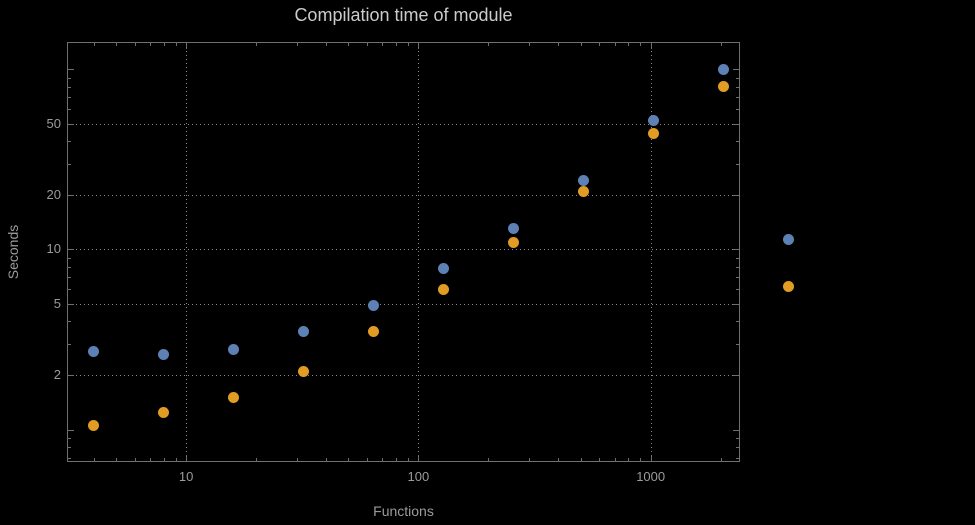 Image resolution: width=975 pixels, height=525 pixels. What do you see at coordinates (419, 252) in the screenshot?
I see `grid-line-vertical` at bounding box center [419, 252].